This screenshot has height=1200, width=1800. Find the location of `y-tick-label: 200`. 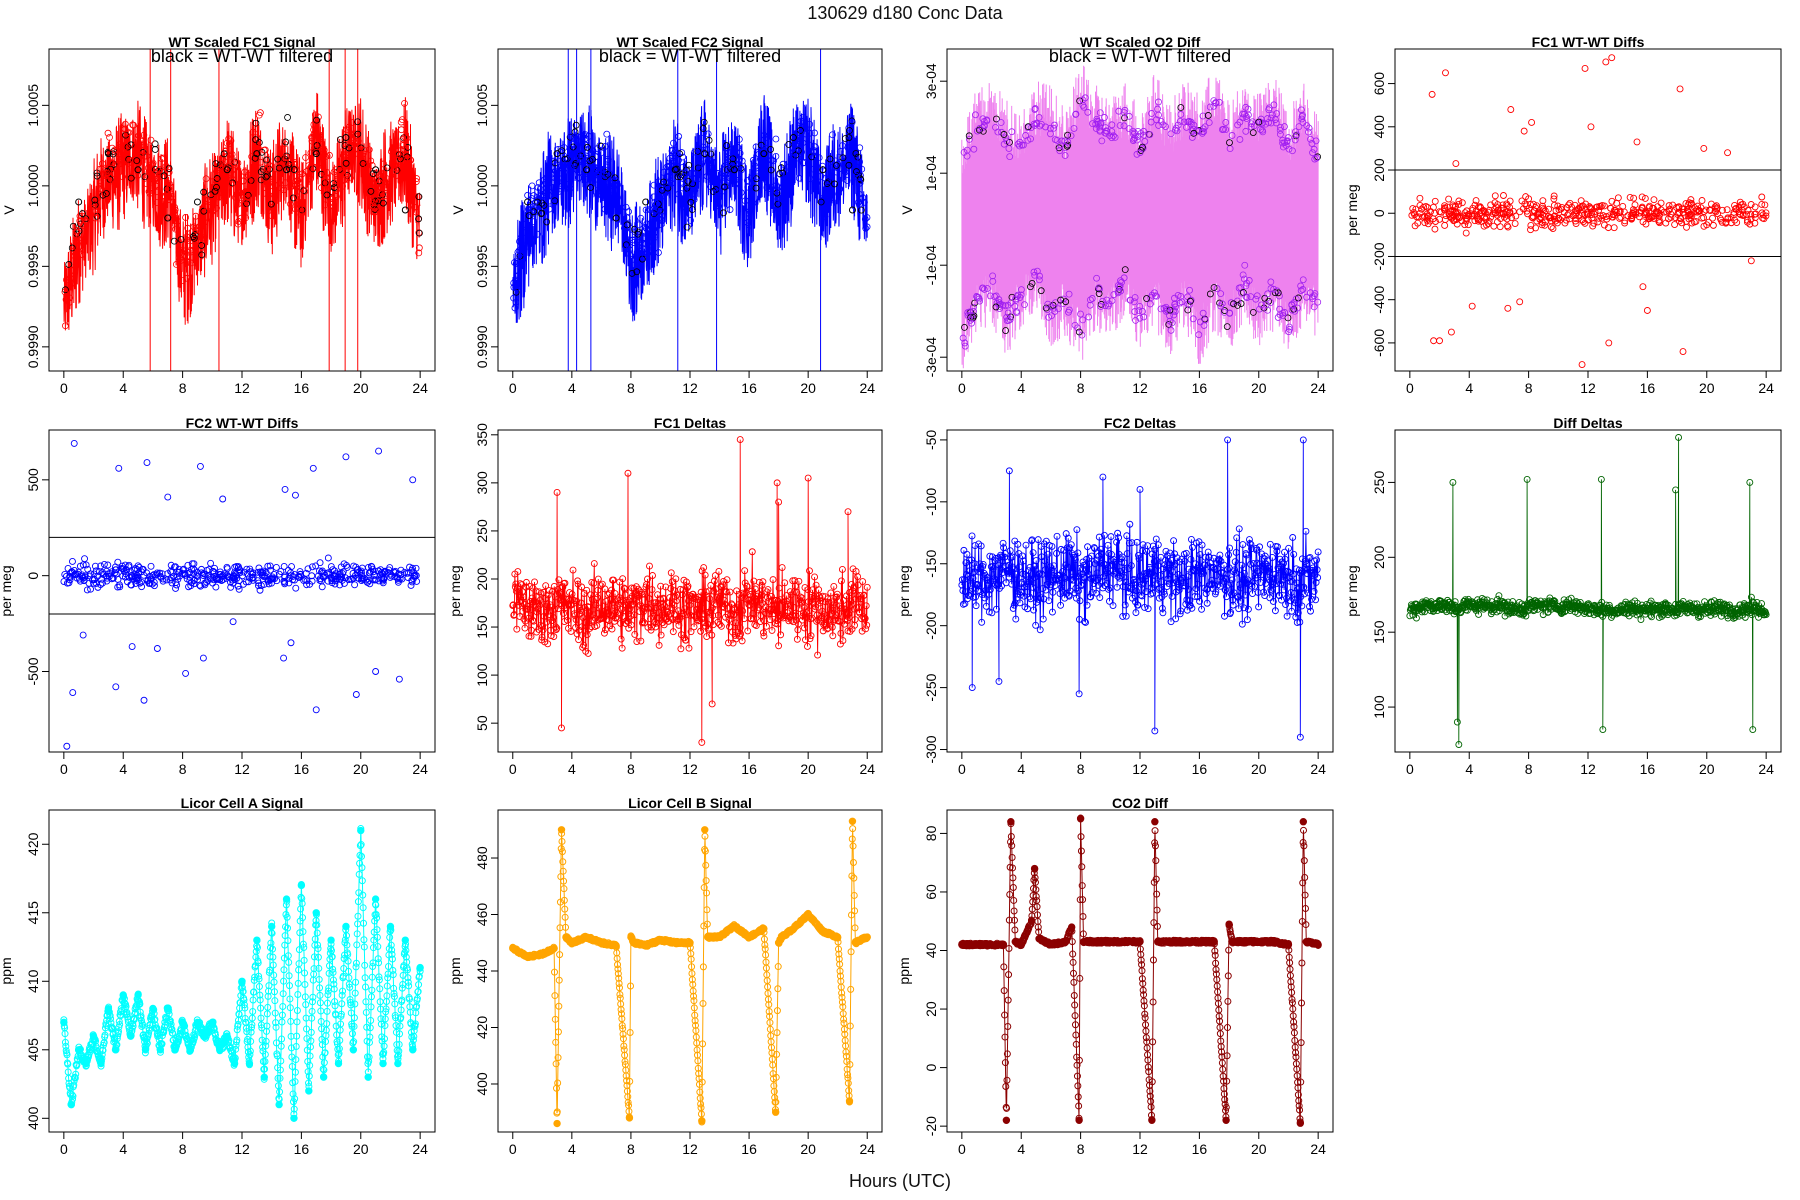

y-tick-label: 200 is located at coordinates (1379, 170).